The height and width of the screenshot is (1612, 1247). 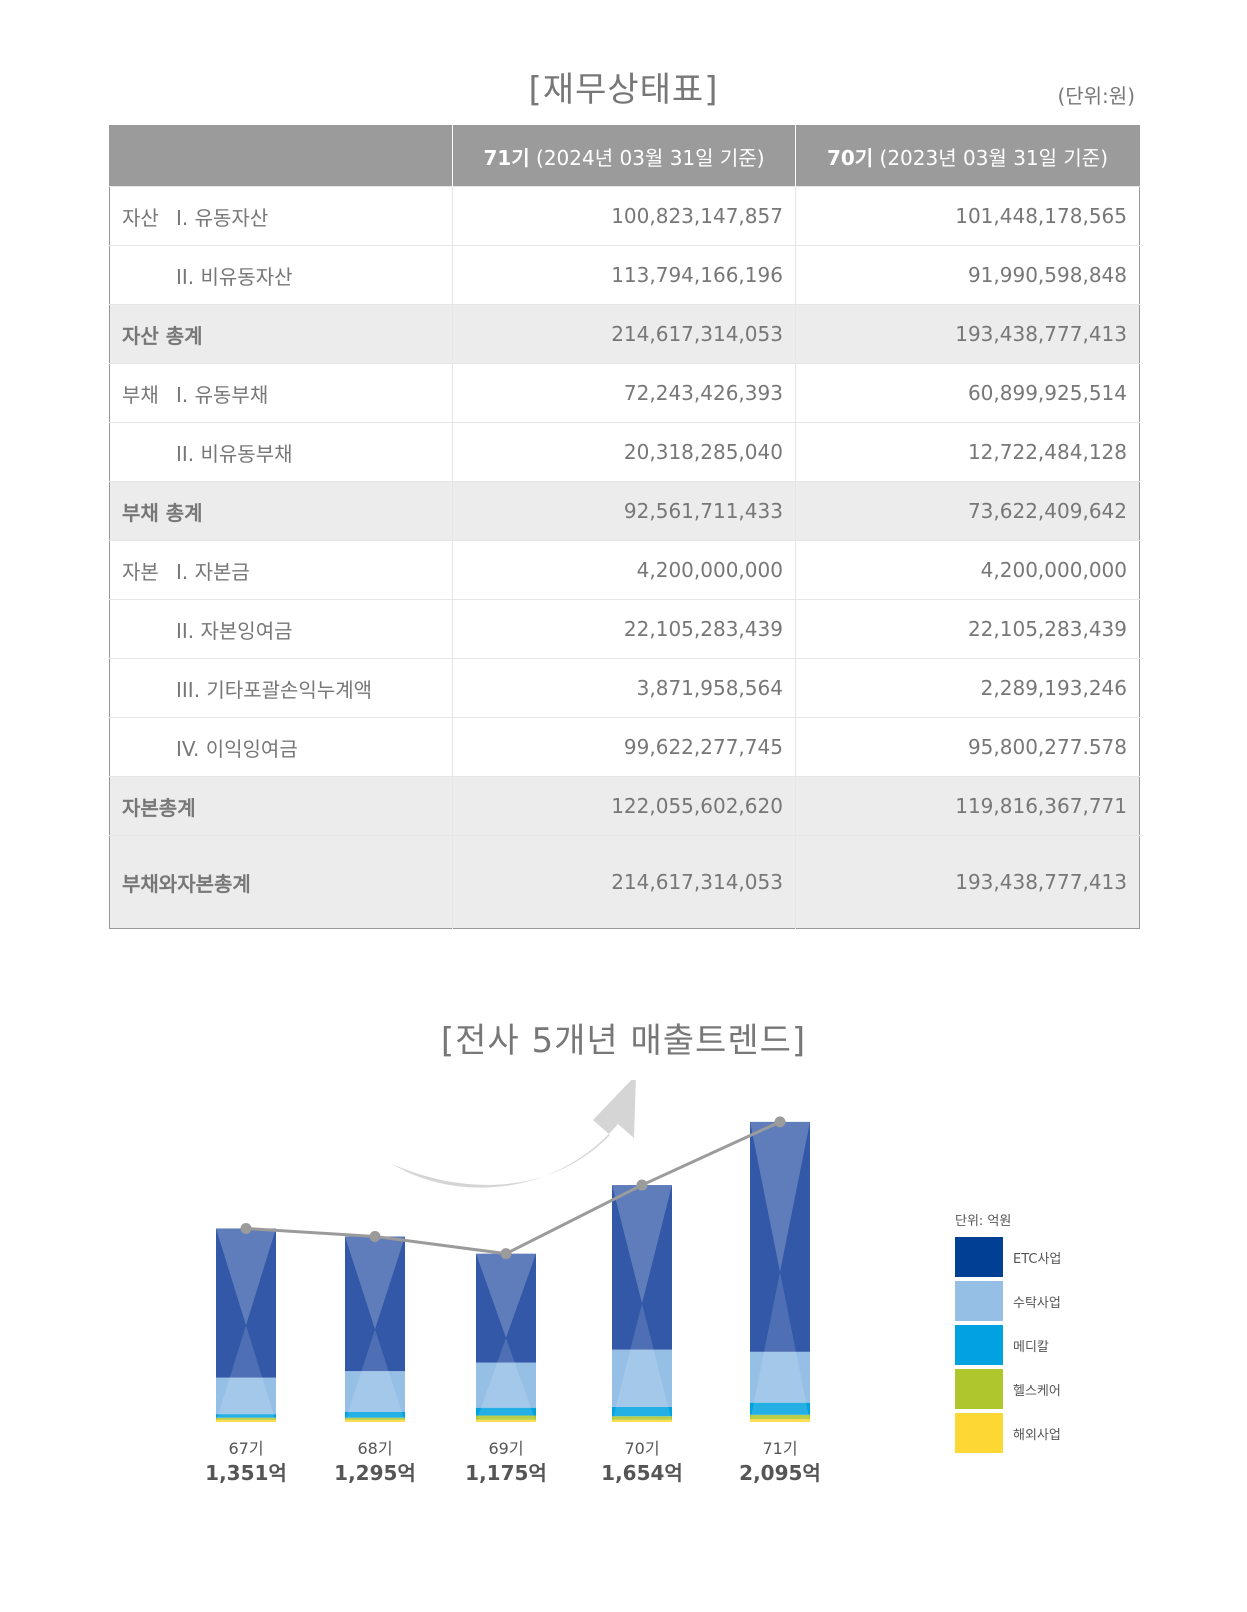 What do you see at coordinates (779, 1448) in the screenshot?
I see `category-label: 71기` at bounding box center [779, 1448].